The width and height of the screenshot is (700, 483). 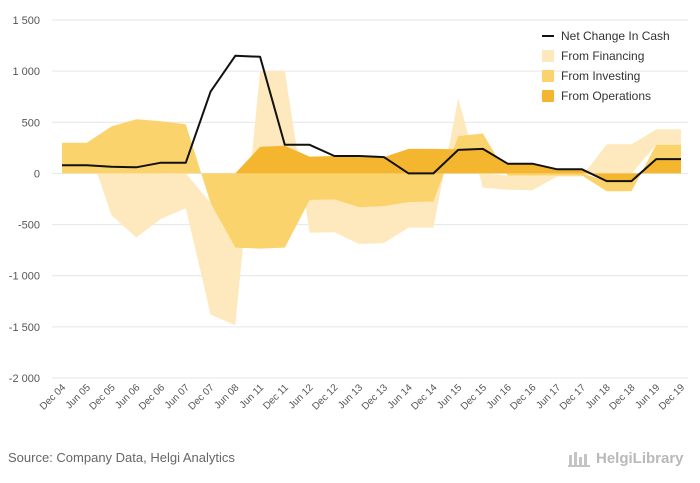 I want to click on legend-label: From Investing, so click(x=600, y=76).